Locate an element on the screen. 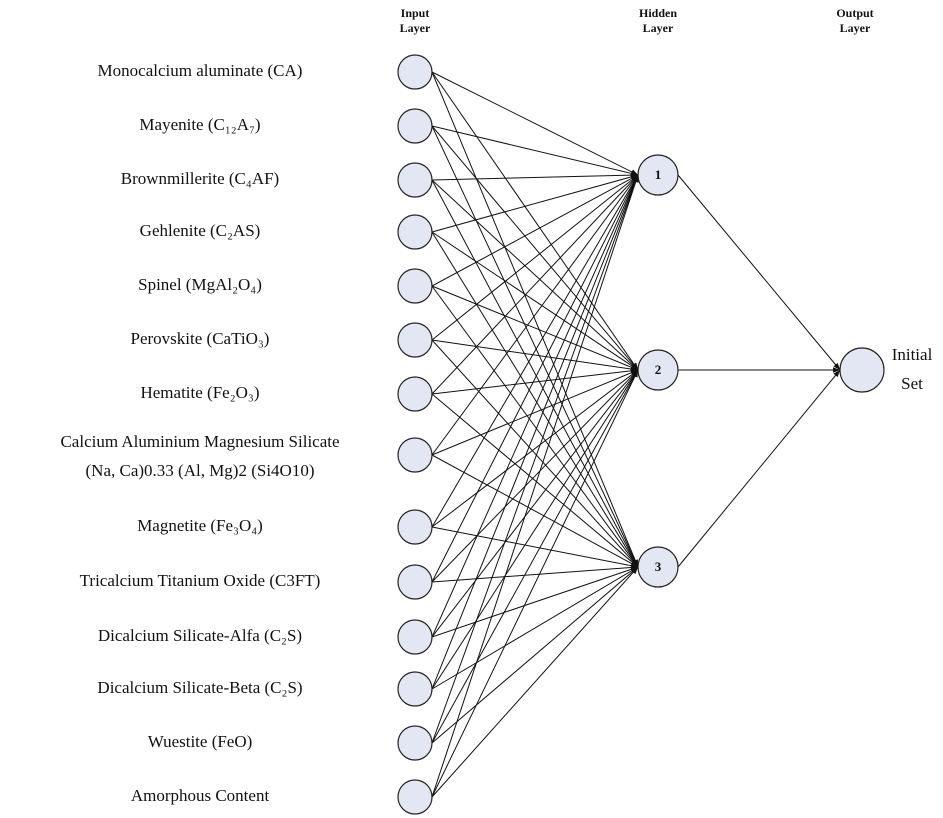 This screenshot has height=818, width=943. output-node is located at coordinates (862, 370).